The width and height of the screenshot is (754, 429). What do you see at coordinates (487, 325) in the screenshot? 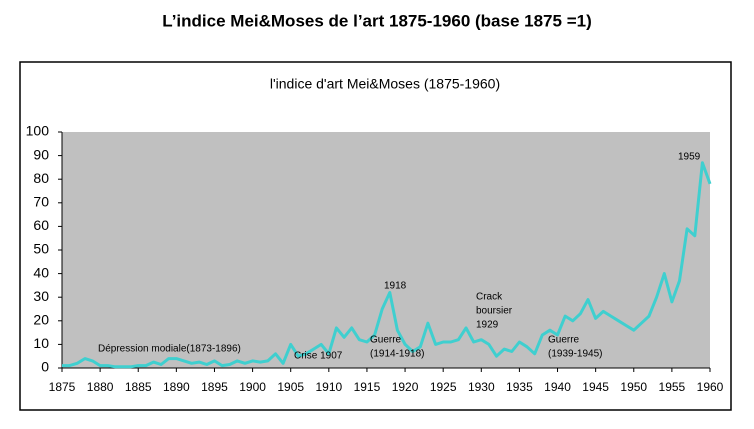
I see `annotation: 1929` at bounding box center [487, 325].